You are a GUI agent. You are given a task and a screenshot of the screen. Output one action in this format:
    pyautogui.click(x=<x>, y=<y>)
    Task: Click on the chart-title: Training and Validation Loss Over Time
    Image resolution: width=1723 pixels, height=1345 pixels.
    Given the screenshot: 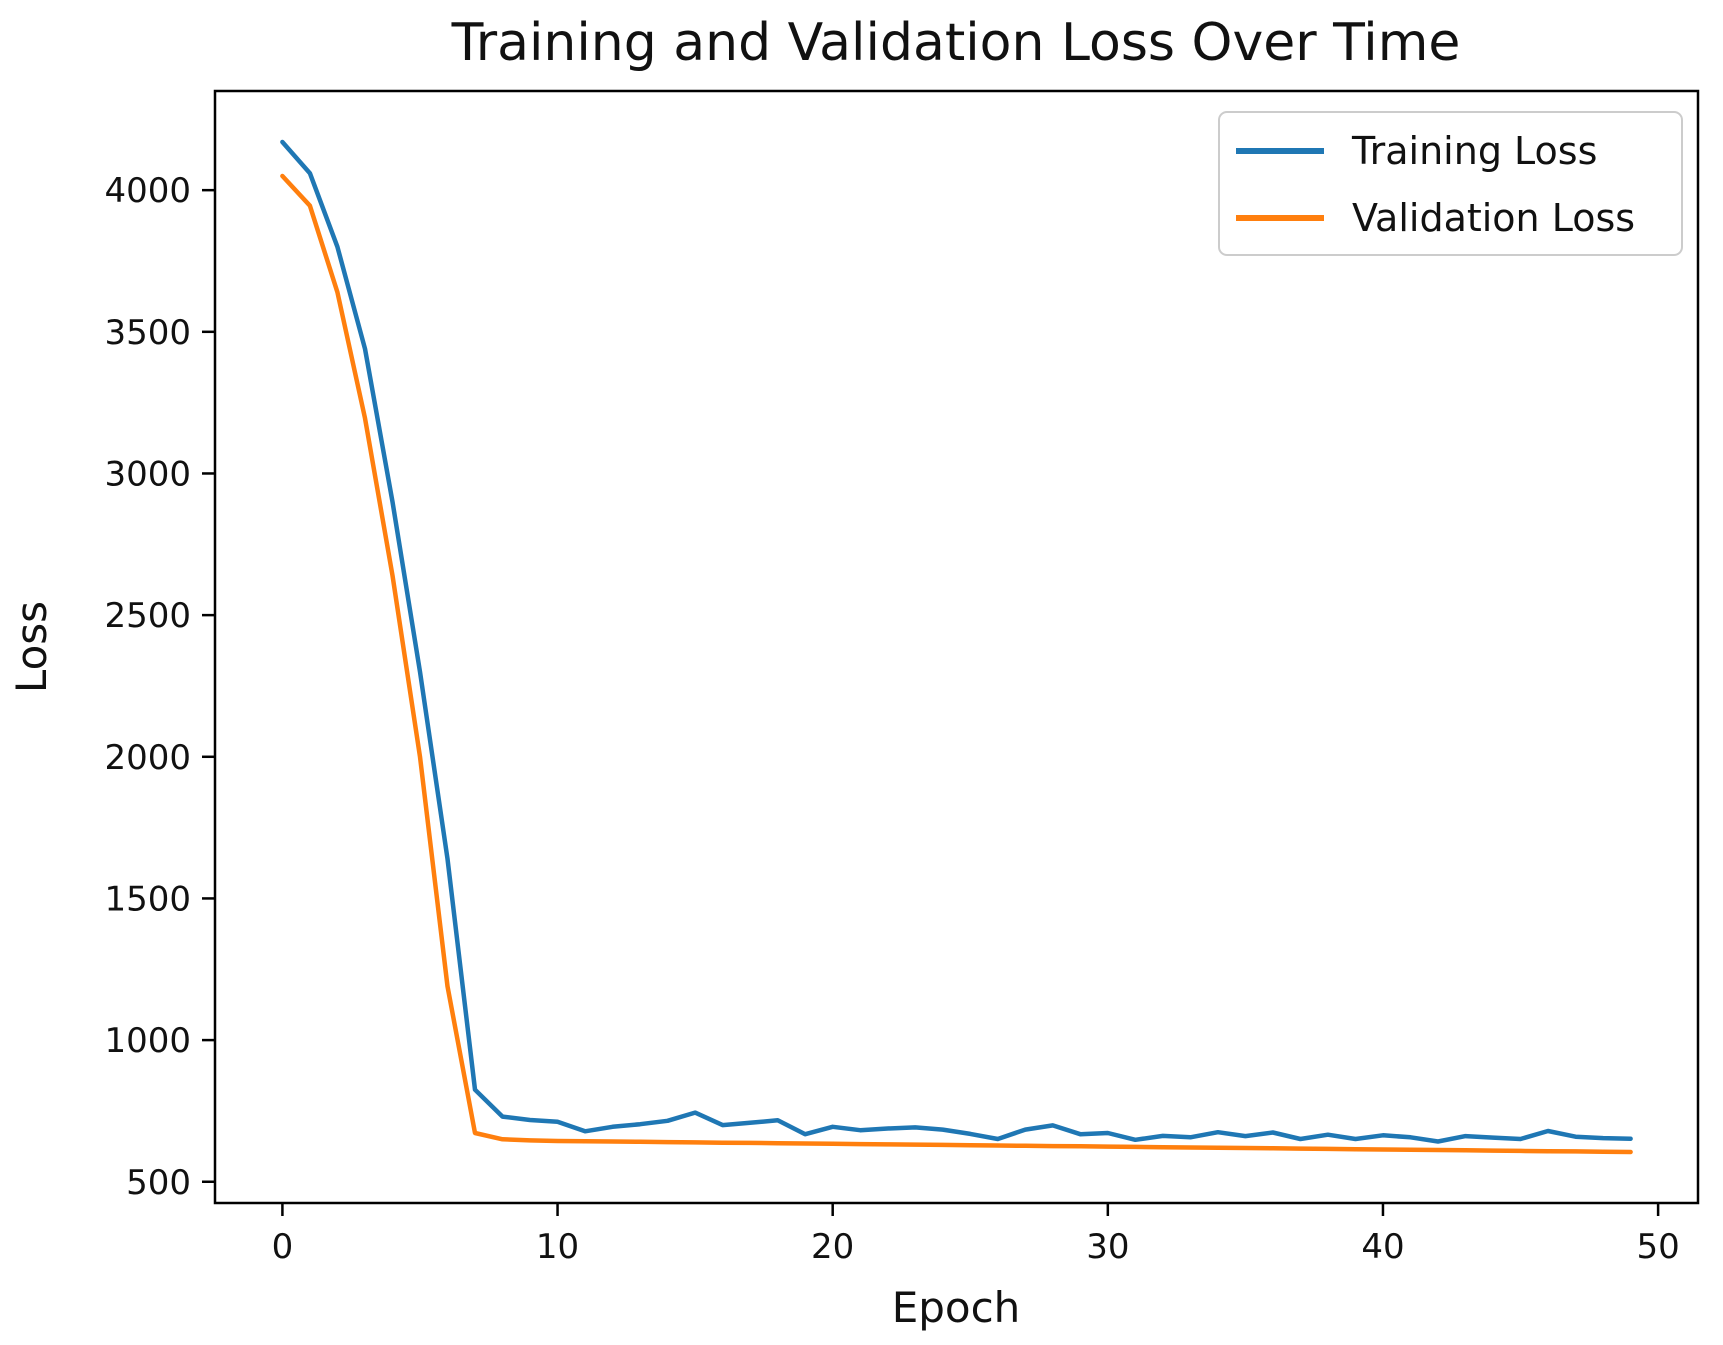 What is the action you would take?
    pyautogui.click(x=956, y=43)
    